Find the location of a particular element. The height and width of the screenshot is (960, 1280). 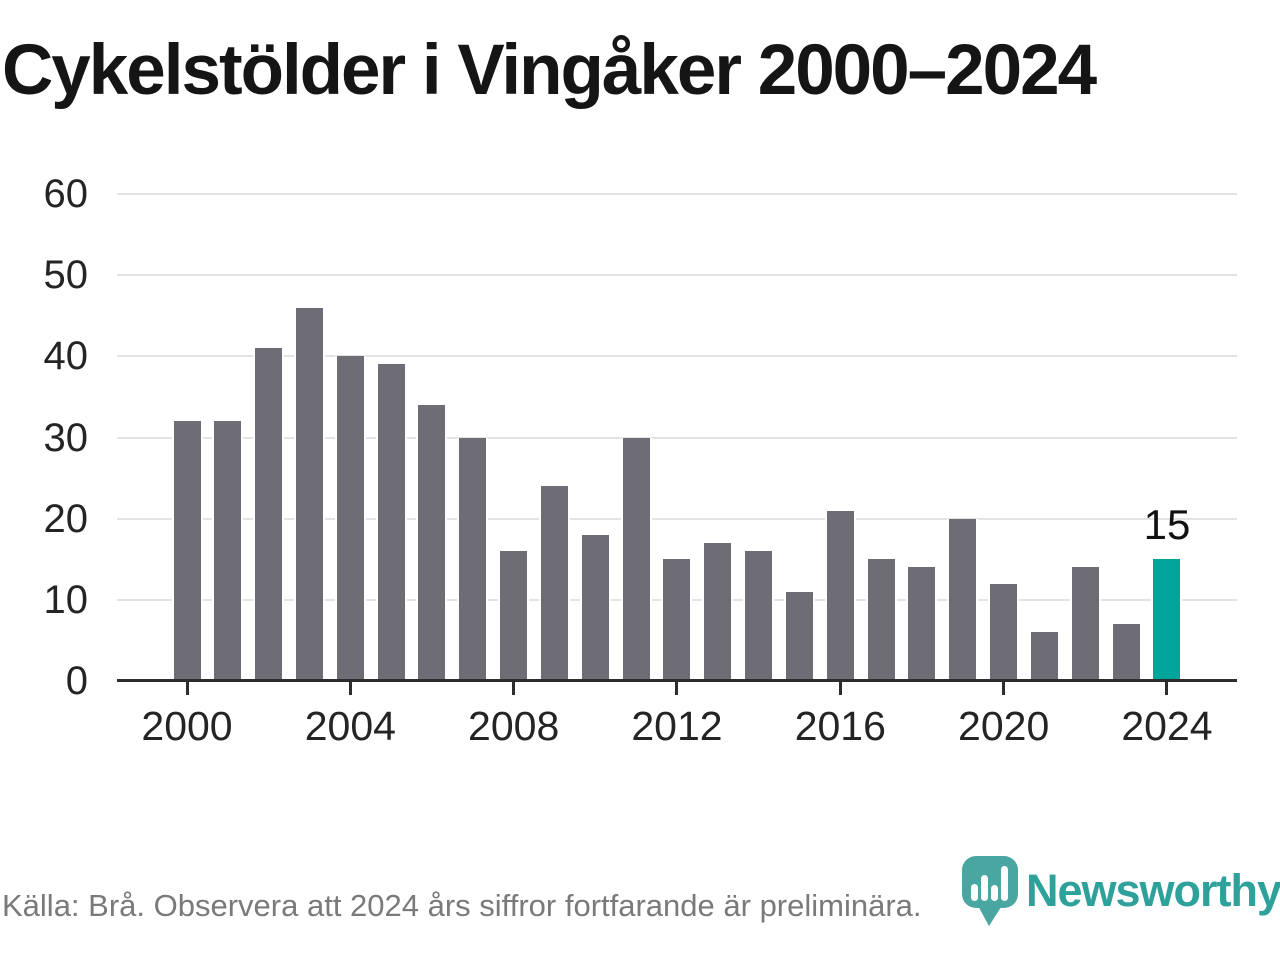

x-tick-2012 is located at coordinates (677, 688).